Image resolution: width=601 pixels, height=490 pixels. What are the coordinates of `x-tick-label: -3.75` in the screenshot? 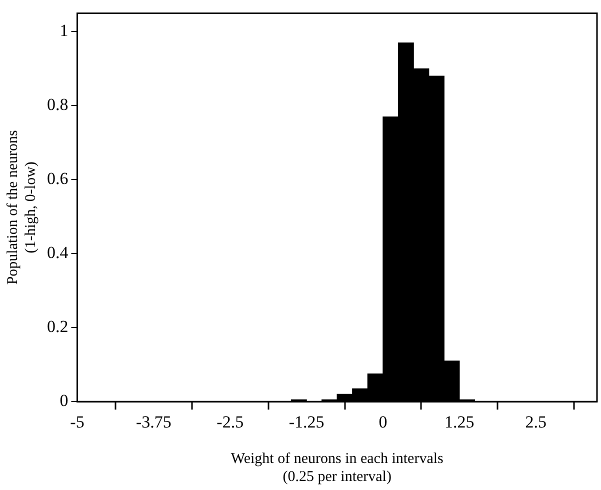 It's located at (154, 422).